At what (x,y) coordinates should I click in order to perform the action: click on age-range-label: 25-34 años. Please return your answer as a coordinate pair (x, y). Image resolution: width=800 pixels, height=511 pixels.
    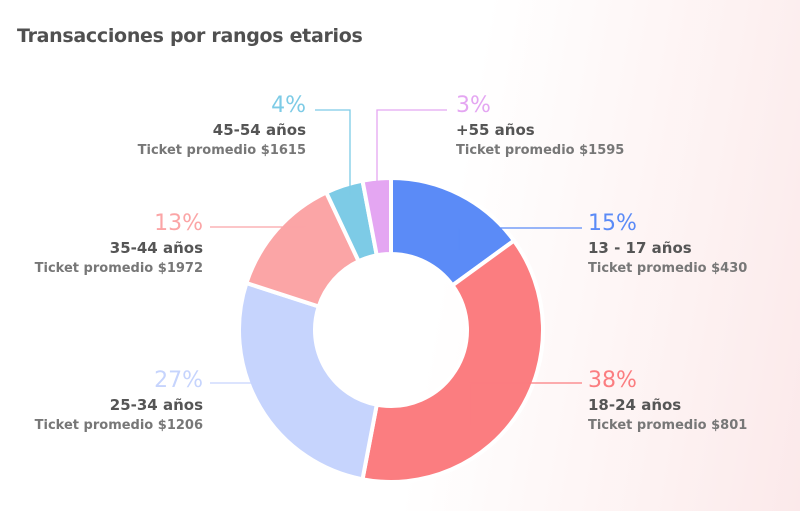
    Looking at the image, I should click on (156, 405).